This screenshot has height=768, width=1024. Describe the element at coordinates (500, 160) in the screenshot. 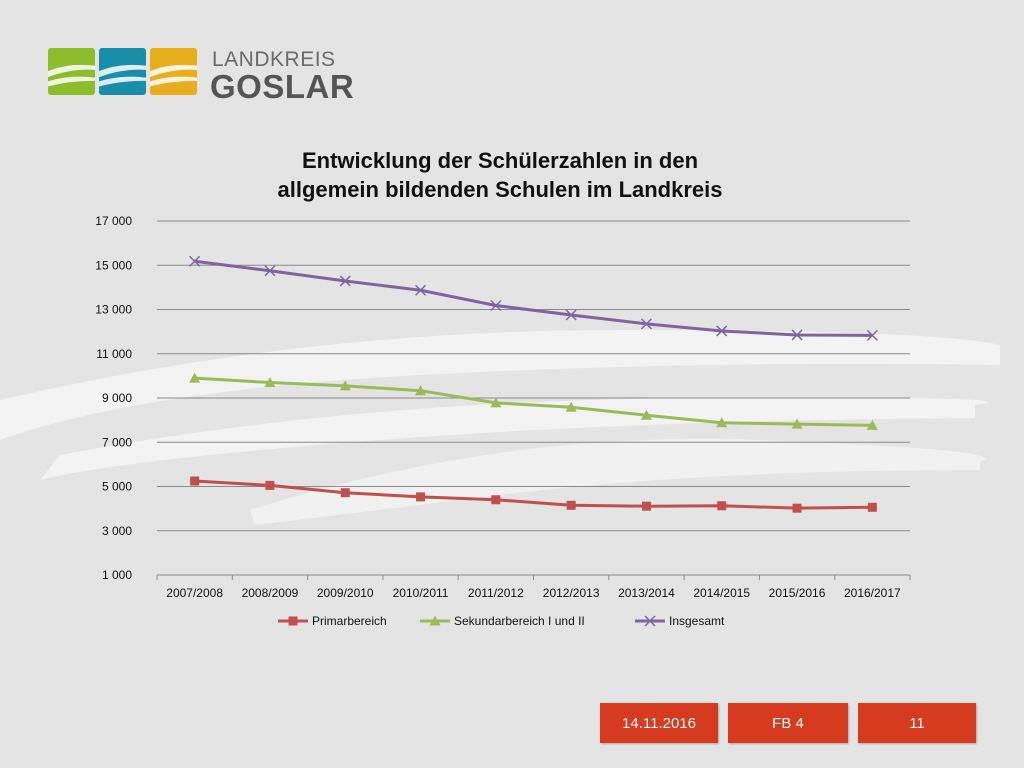

I see `chart-title-line-1: Entwicklung der Schülerzahlen in den` at that location.